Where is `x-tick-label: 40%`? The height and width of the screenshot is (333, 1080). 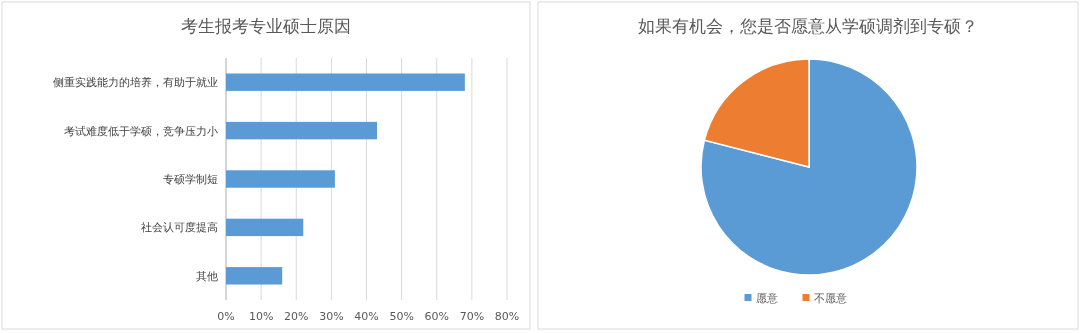
x-tick-label: 40% is located at coordinates (366, 316).